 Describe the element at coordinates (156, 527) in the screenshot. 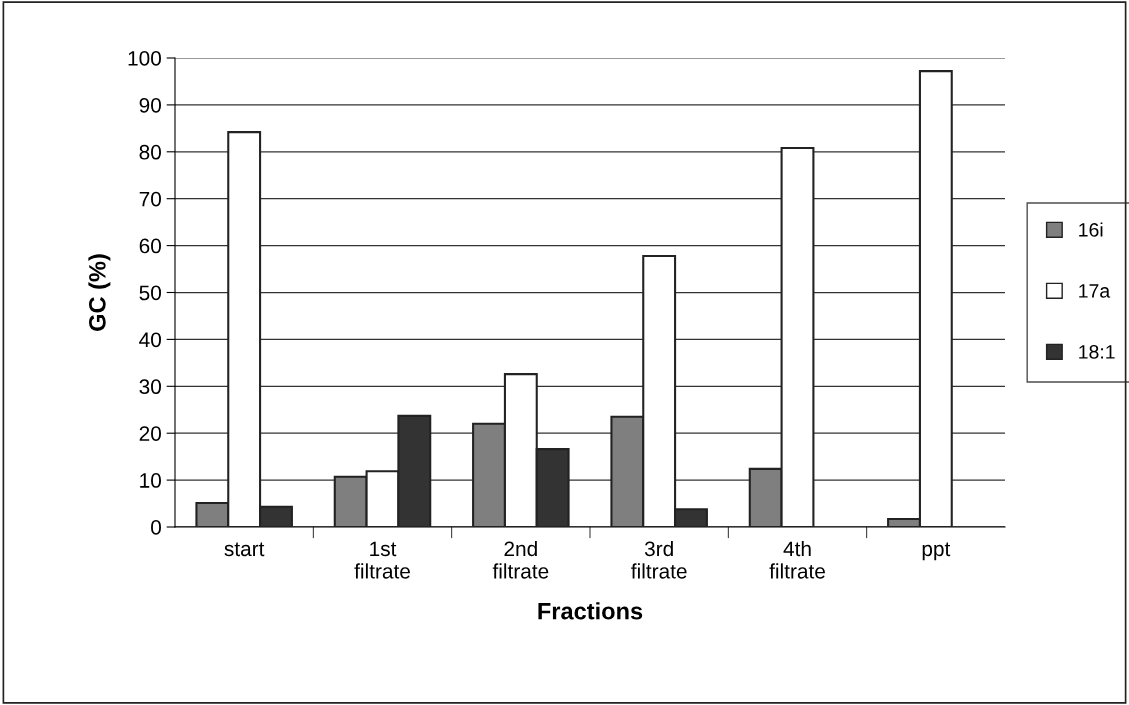

I see `y-tick-label: 0` at that location.